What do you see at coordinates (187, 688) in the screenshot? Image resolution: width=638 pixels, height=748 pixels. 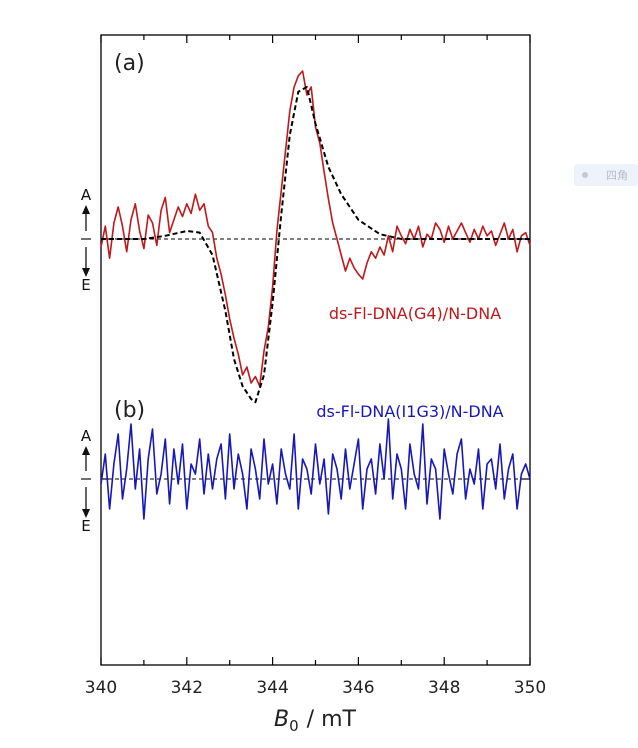 I see `x-tick-label: 342` at bounding box center [187, 688].